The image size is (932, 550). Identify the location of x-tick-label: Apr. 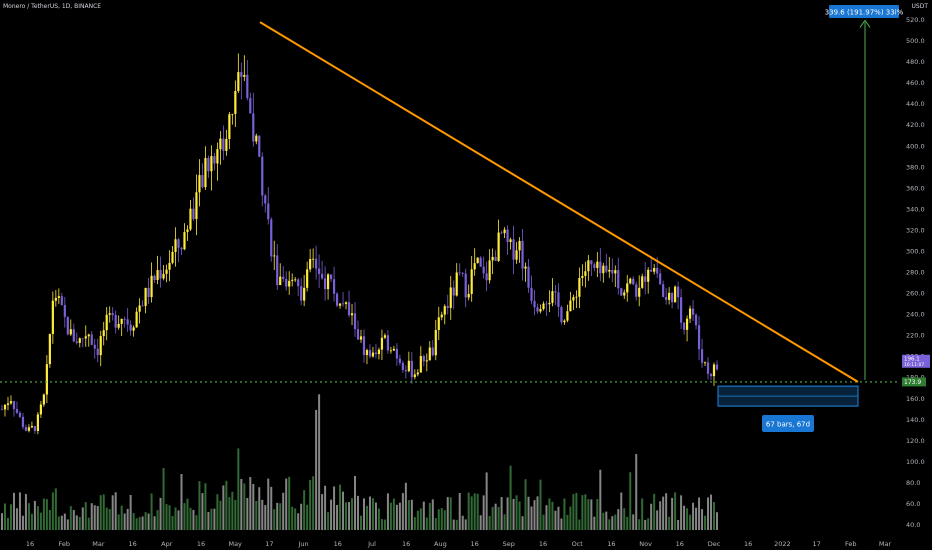
(167, 544).